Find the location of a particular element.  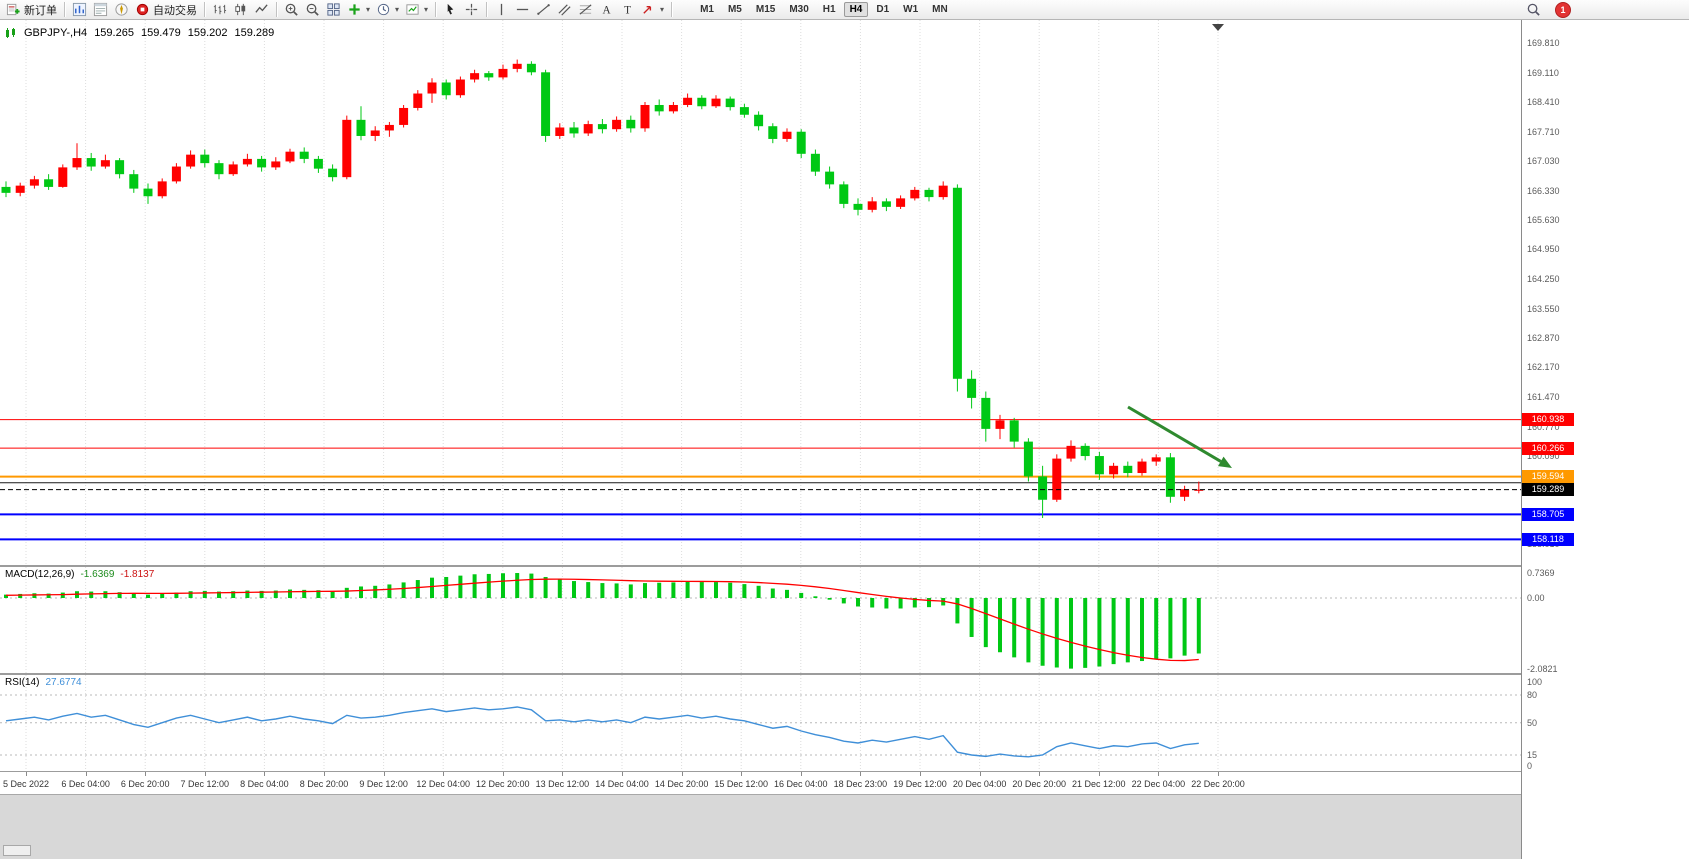

trend-arrow is located at coordinates (1174, 434).